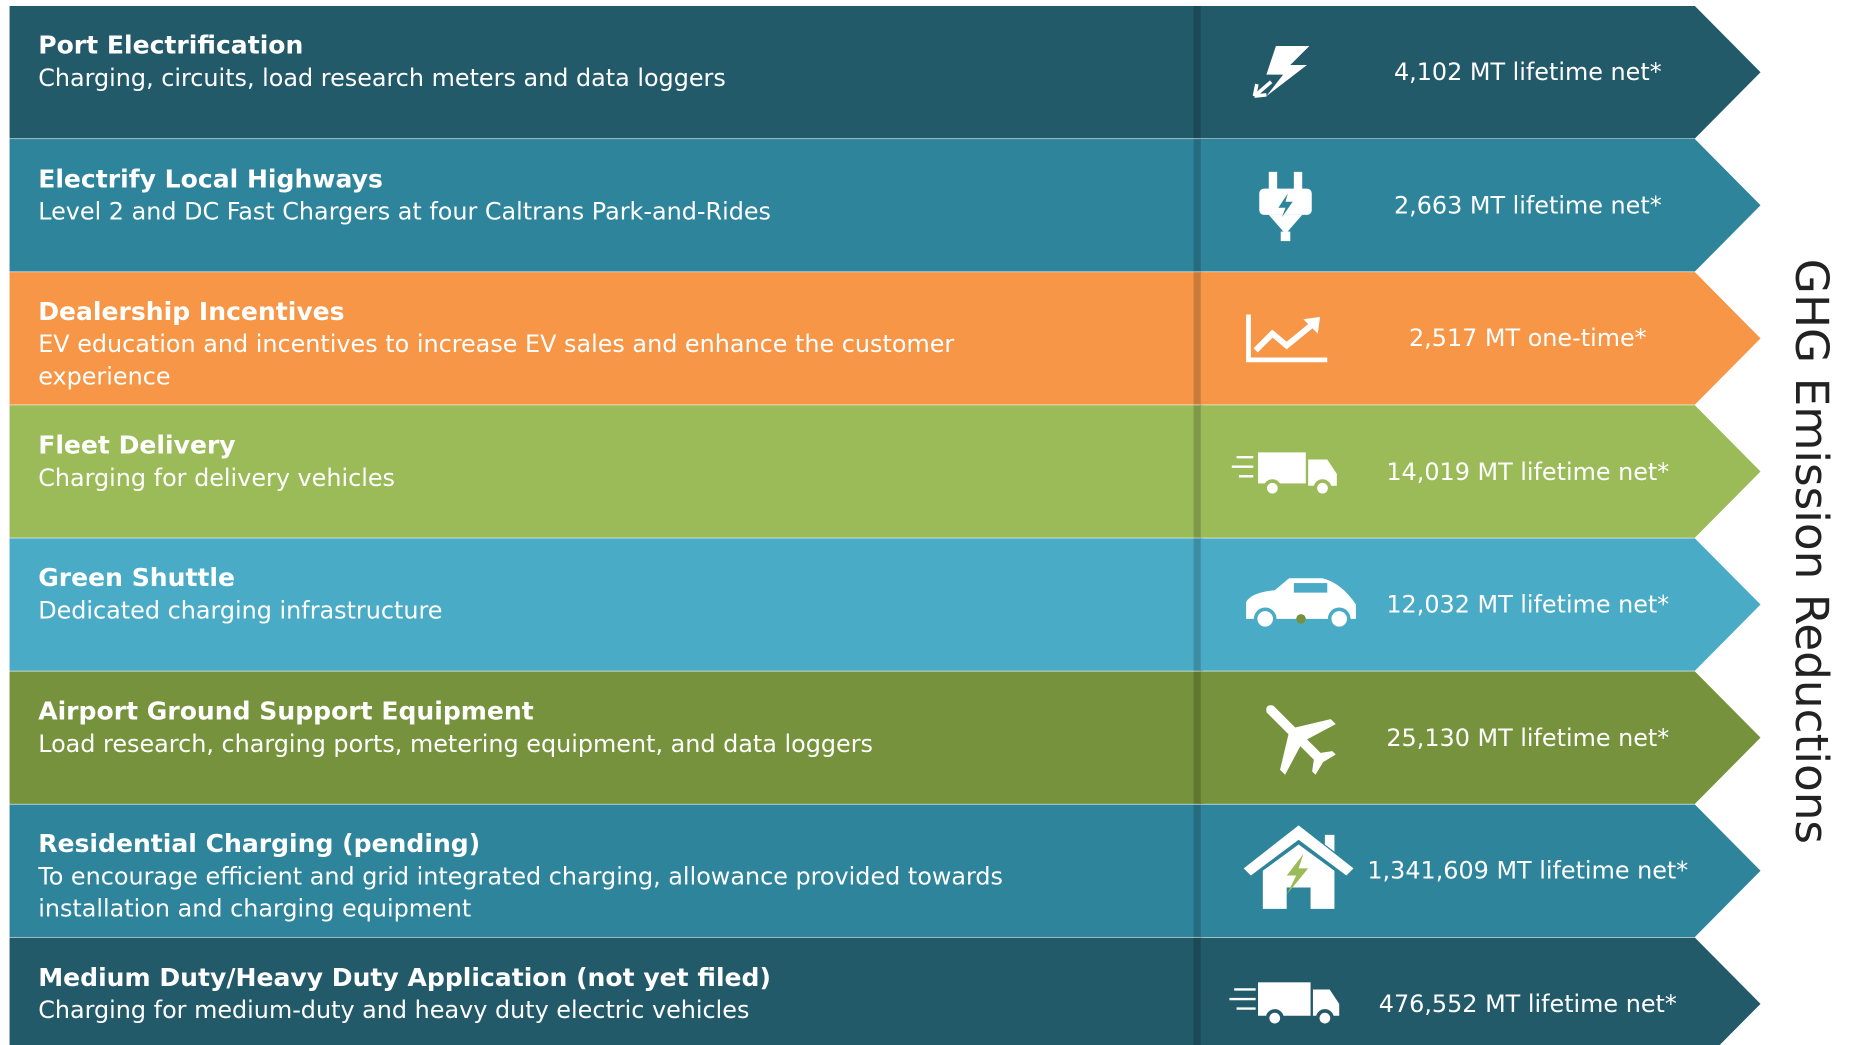 This screenshot has height=1045, width=1862. I want to click on row-value: 1,341,609 MT lifetime net*, so click(1528, 870).